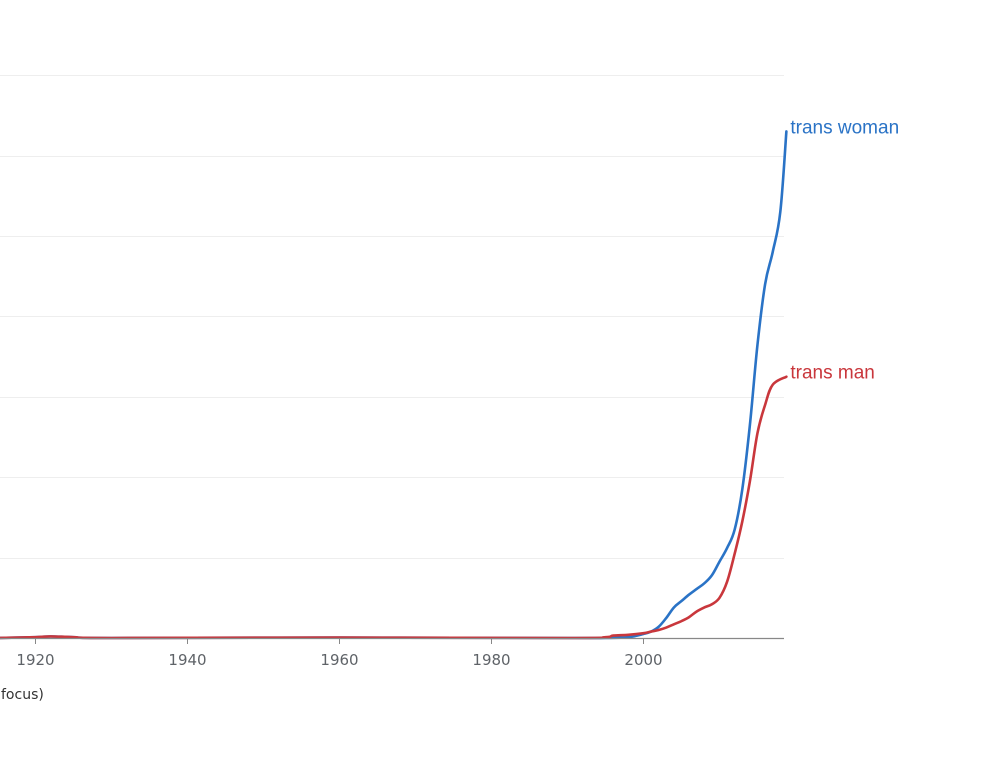 The width and height of the screenshot is (996, 766). What do you see at coordinates (844, 127) in the screenshot?
I see `series-label-trans-woman: trans woman` at bounding box center [844, 127].